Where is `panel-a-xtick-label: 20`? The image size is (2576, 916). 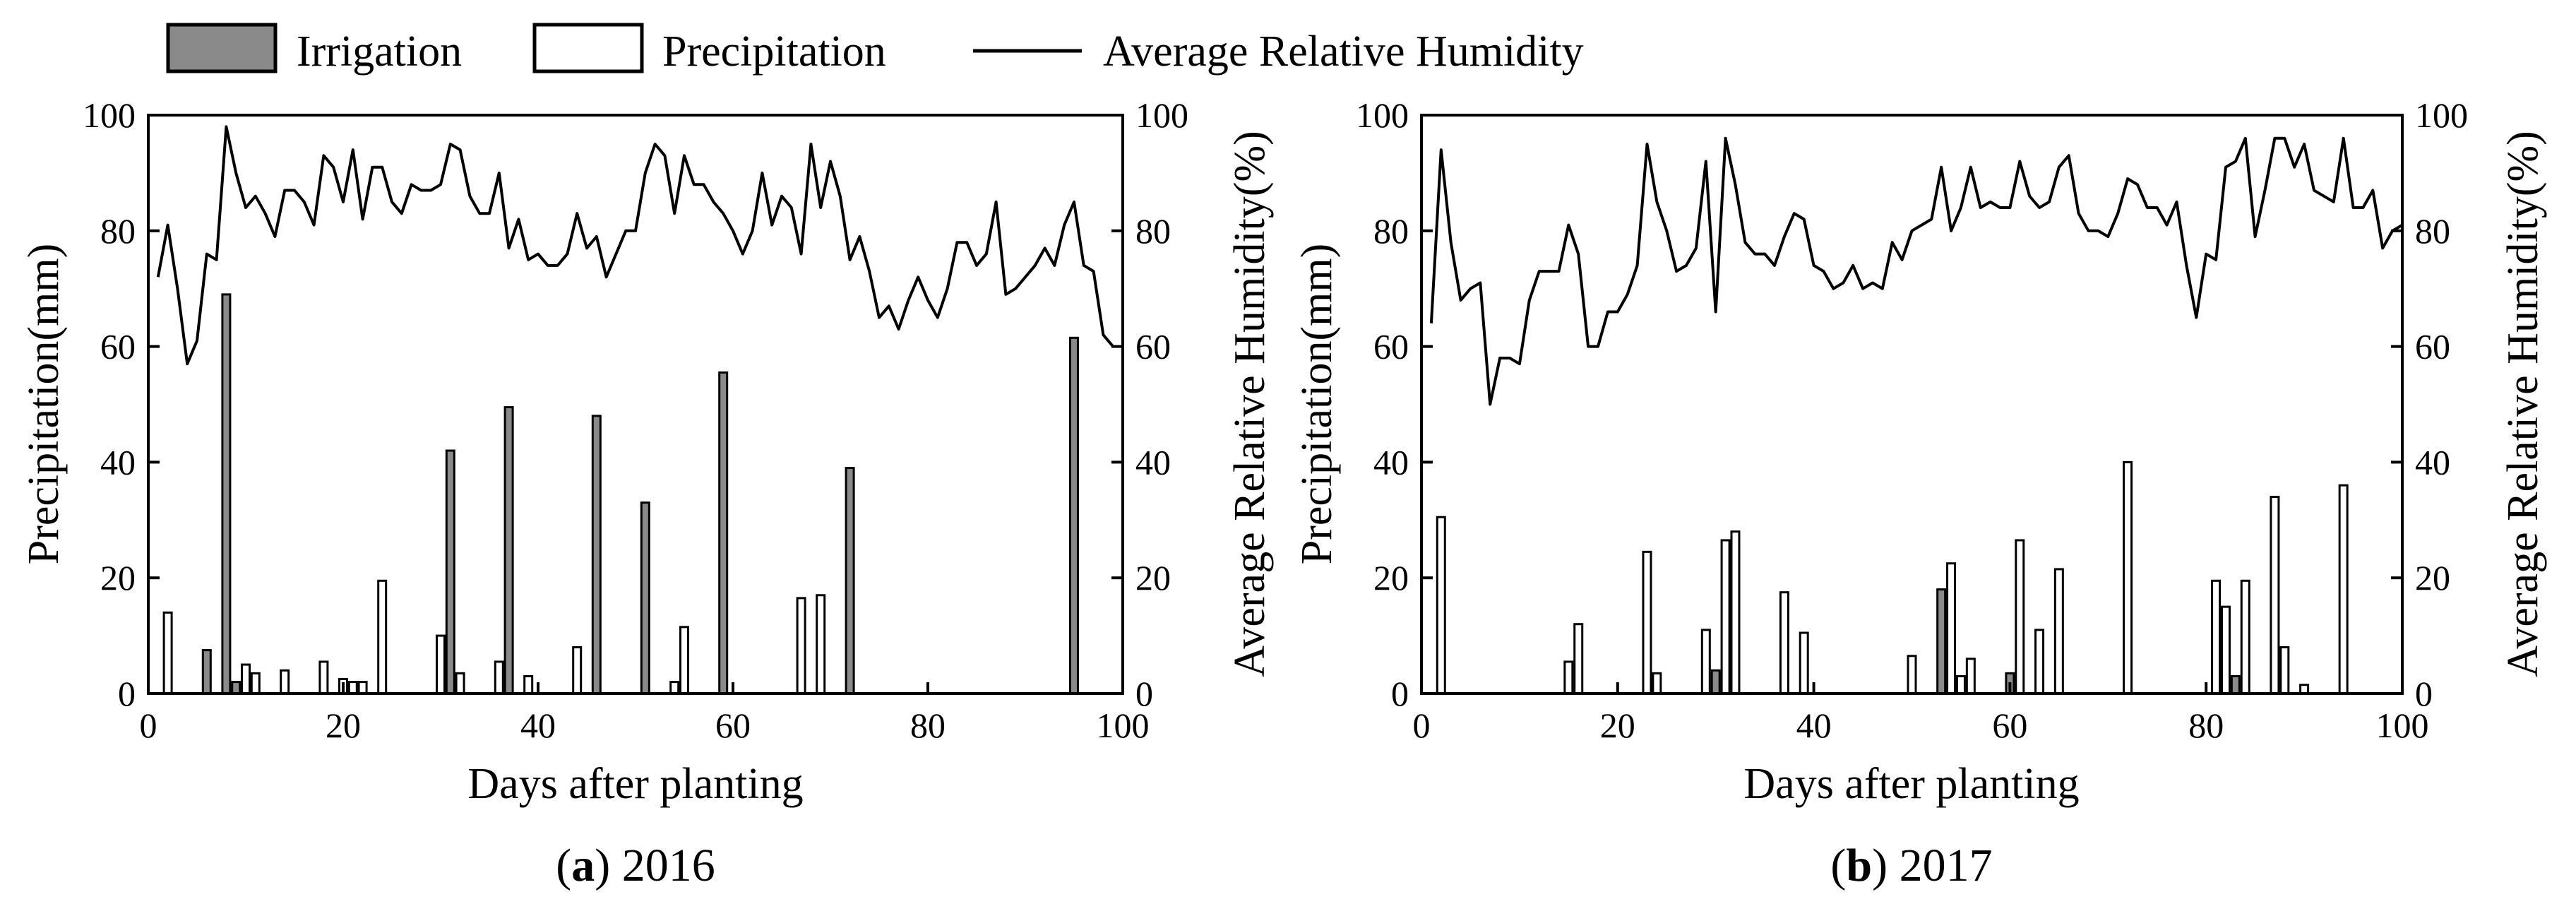 panel-a-xtick-label: 20 is located at coordinates (343, 726).